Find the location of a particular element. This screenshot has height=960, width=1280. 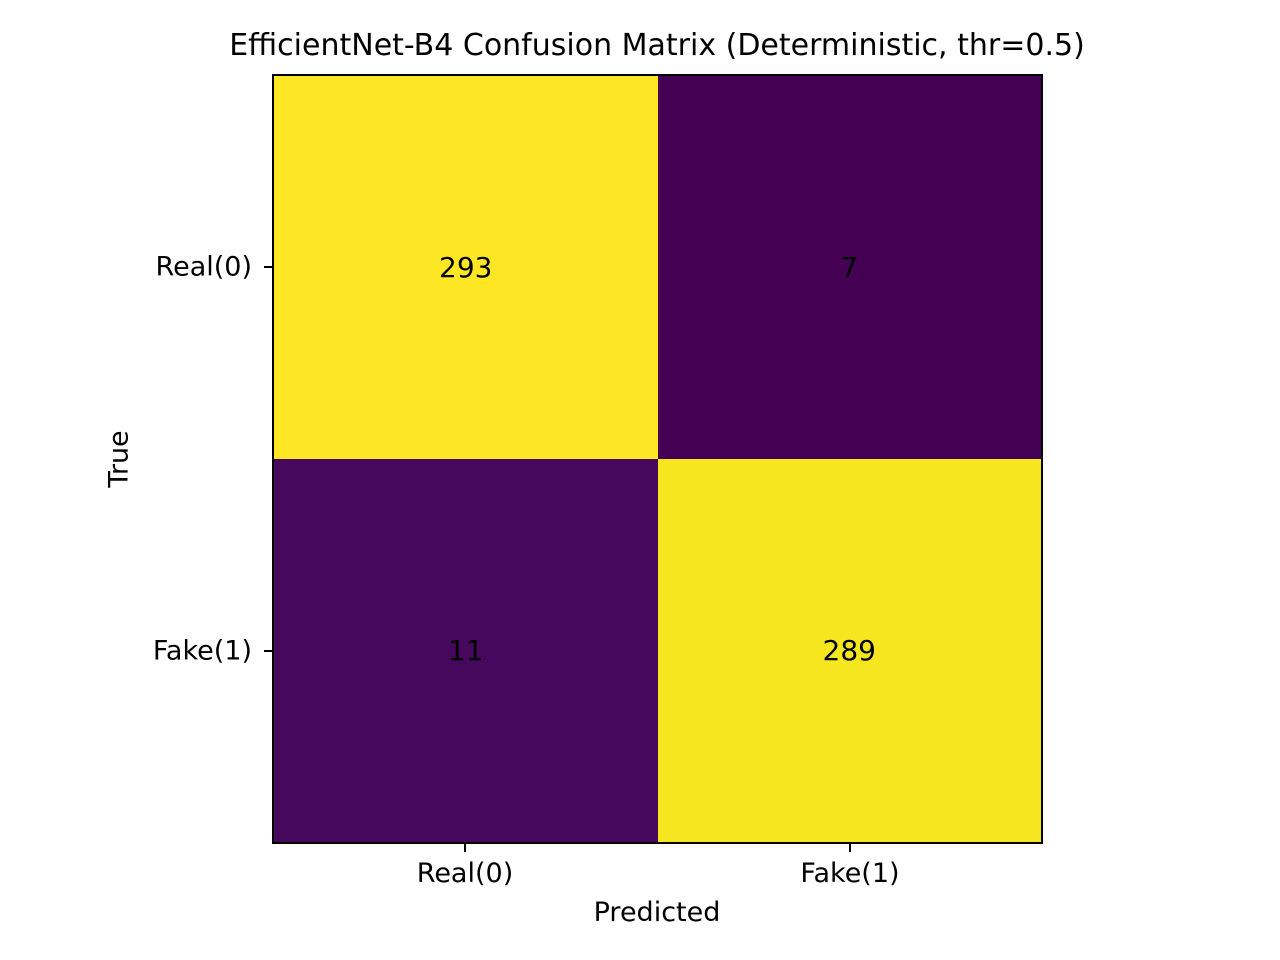

x-tick-label-real: Real(0) is located at coordinates (465, 873).